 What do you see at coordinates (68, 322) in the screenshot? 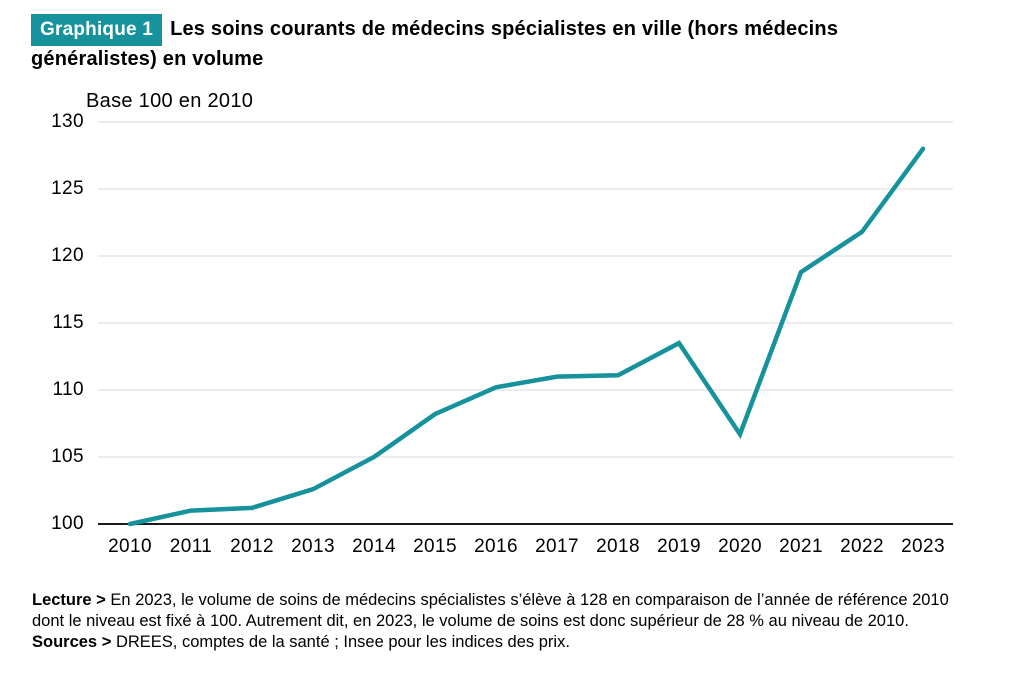
I see `y-tick-label: 115` at bounding box center [68, 322].